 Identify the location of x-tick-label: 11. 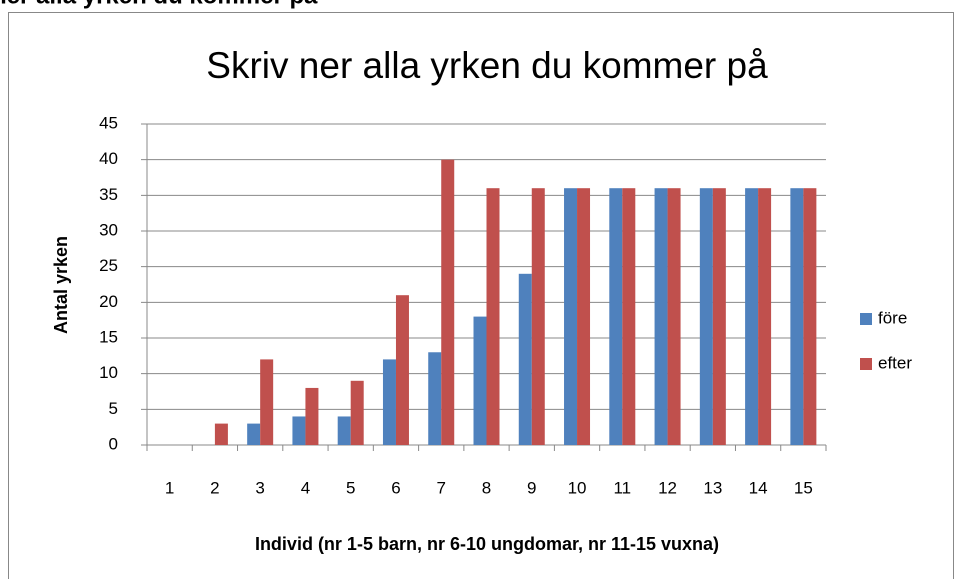
(622, 487).